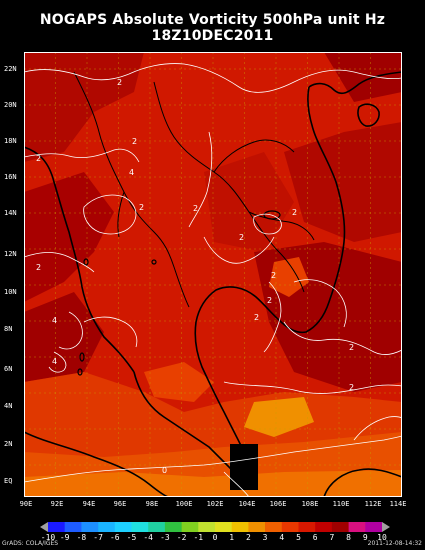 The height and width of the screenshot is (550, 425). Describe the element at coordinates (81, 537) in the screenshot. I see `colorbar-value-label: -8` at that location.